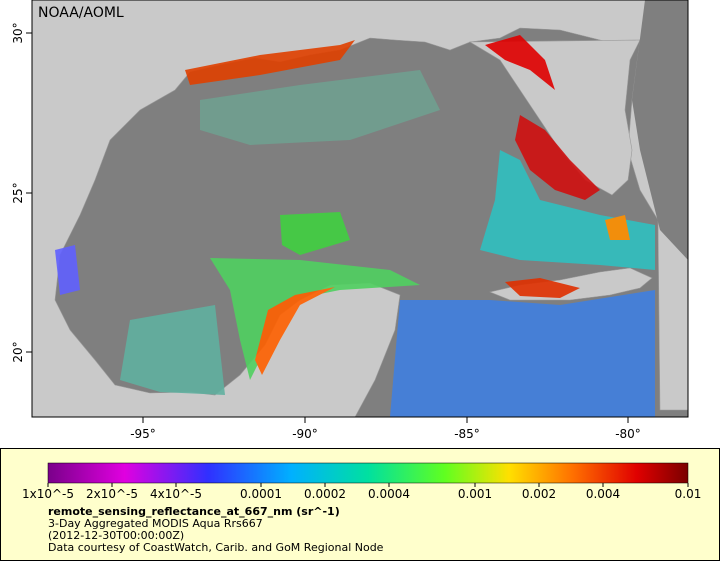 This screenshot has width=720, height=565. I want to click on colorbar-label: 0.01, so click(688, 494).